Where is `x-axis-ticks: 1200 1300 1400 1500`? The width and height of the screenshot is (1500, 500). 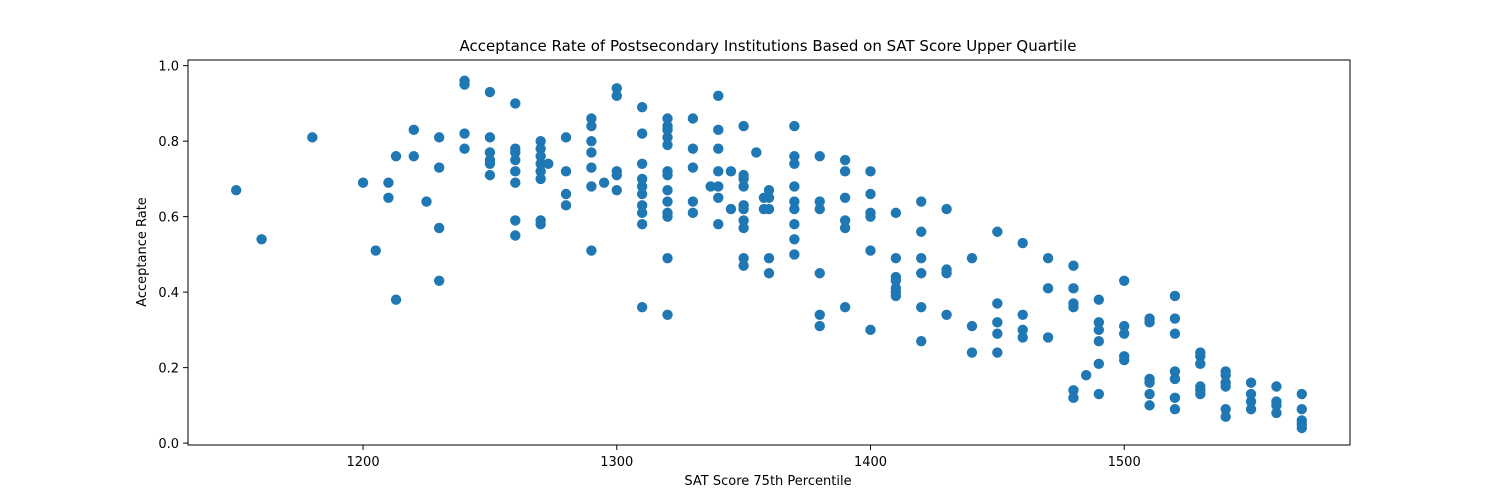
x-axis-ticks: 1200 1300 1400 1500 is located at coordinates (744, 457).